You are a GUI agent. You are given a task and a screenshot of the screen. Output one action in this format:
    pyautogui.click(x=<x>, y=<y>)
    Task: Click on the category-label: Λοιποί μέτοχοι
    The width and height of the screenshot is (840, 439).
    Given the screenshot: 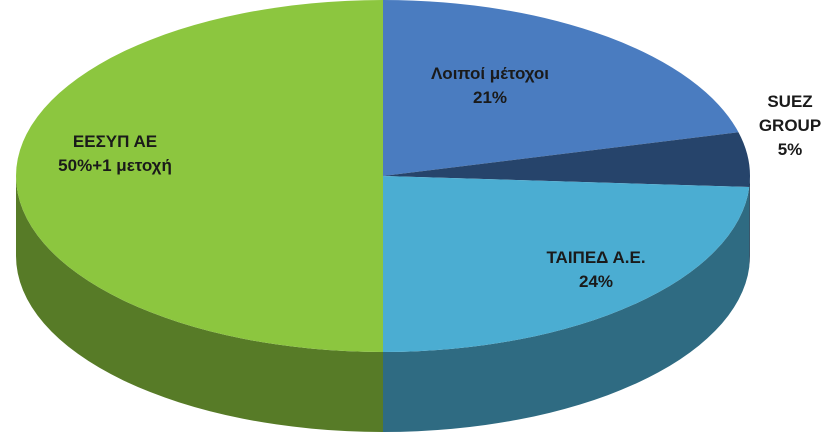 What is the action you would take?
    pyautogui.click(x=490, y=73)
    